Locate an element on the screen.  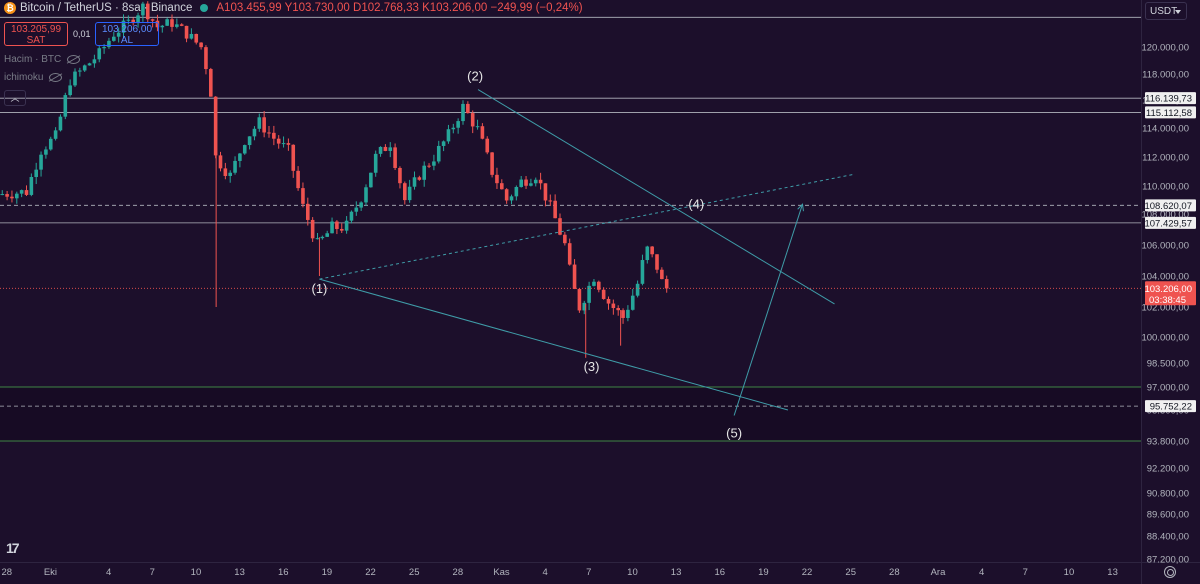
price-tick-label: 110.000,00 is located at coordinates (1165, 187).